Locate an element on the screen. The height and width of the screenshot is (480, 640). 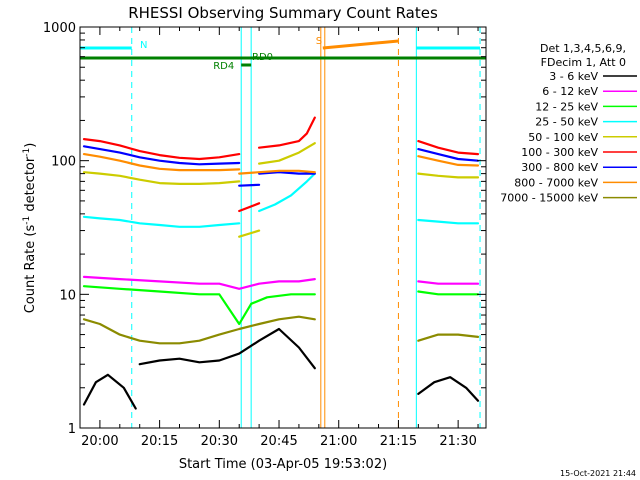
flag-label-rd0: RD0 is located at coordinates (262, 57).